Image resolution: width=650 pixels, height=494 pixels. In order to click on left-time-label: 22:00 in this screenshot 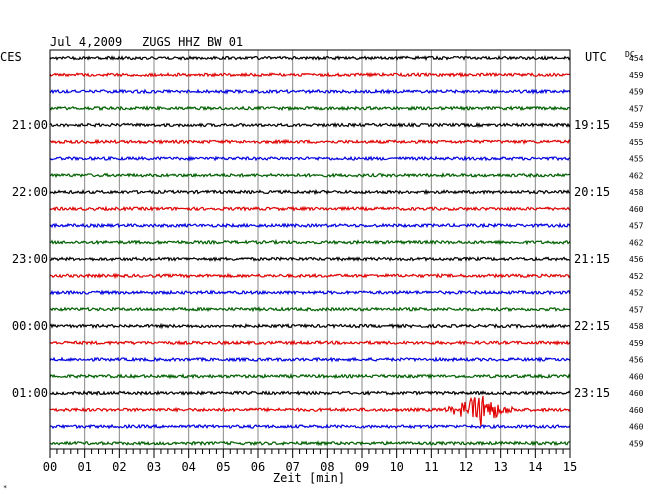, I will do `click(30, 192)`.